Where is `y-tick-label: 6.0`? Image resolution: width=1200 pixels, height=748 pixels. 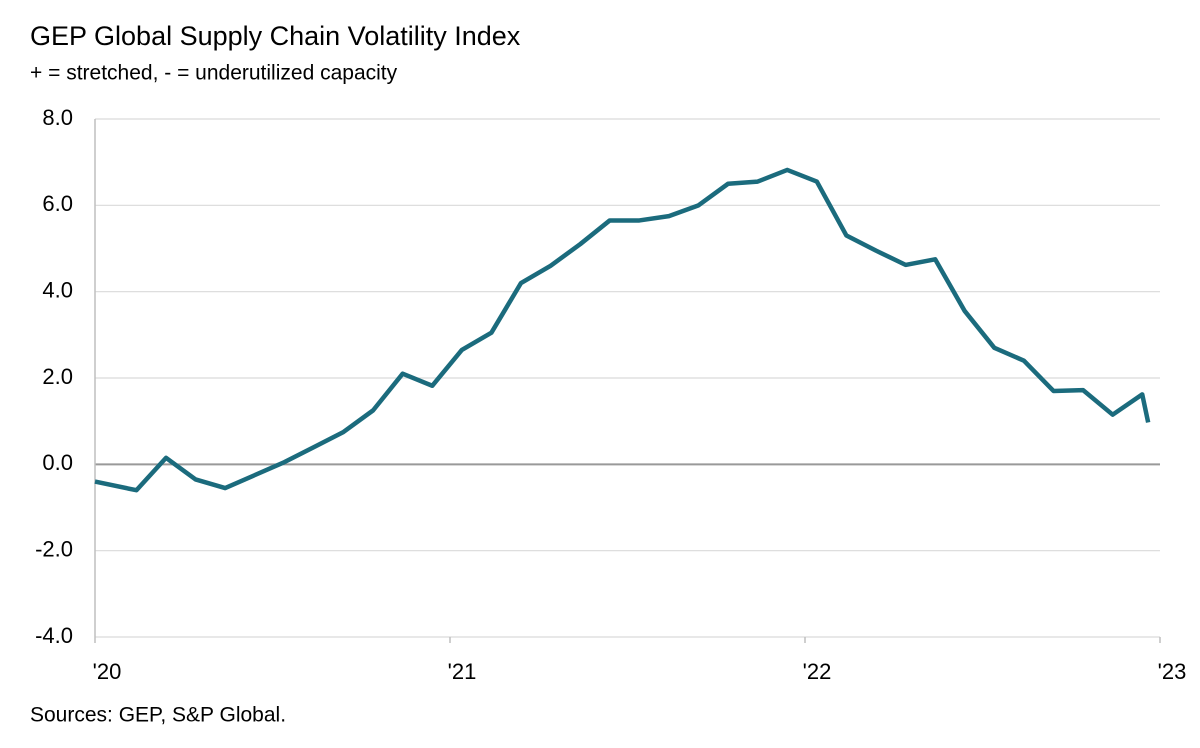
y-tick-label: 6.0 is located at coordinates (57, 203).